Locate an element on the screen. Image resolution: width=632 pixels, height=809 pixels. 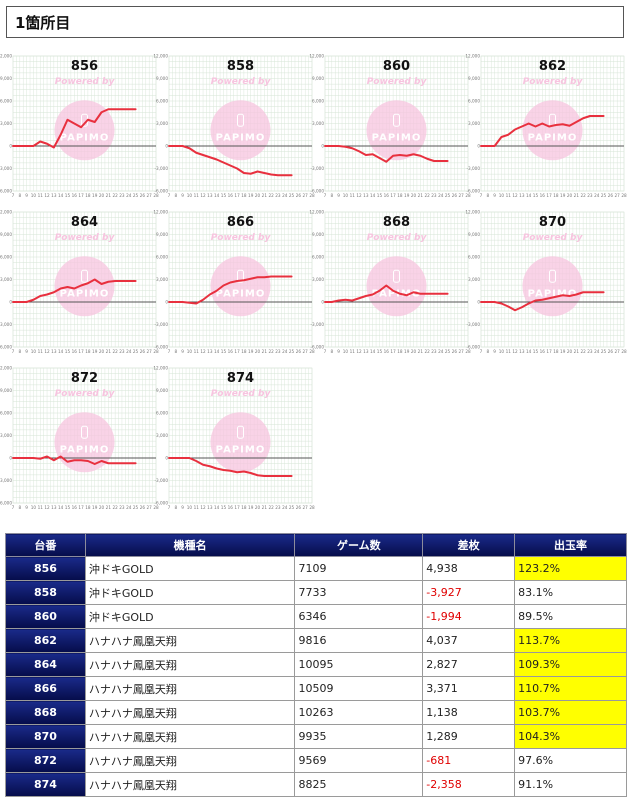
x-tick-label: 17 is located at coordinates (237, 351).